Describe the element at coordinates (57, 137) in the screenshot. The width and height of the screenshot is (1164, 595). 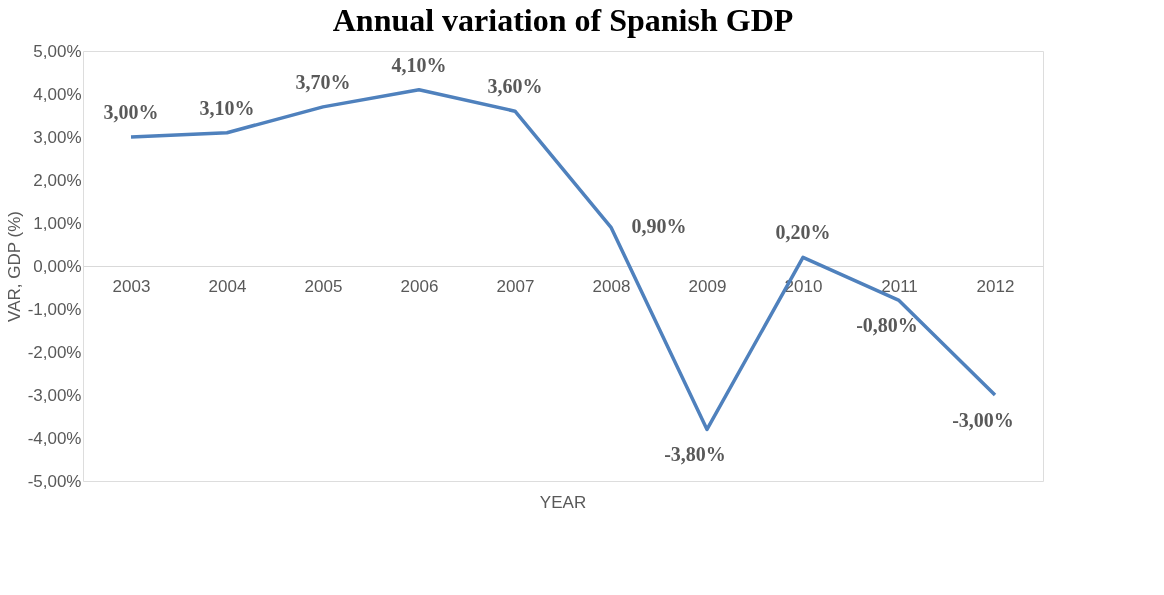
I see `y-tick-label: 3,00%` at that location.